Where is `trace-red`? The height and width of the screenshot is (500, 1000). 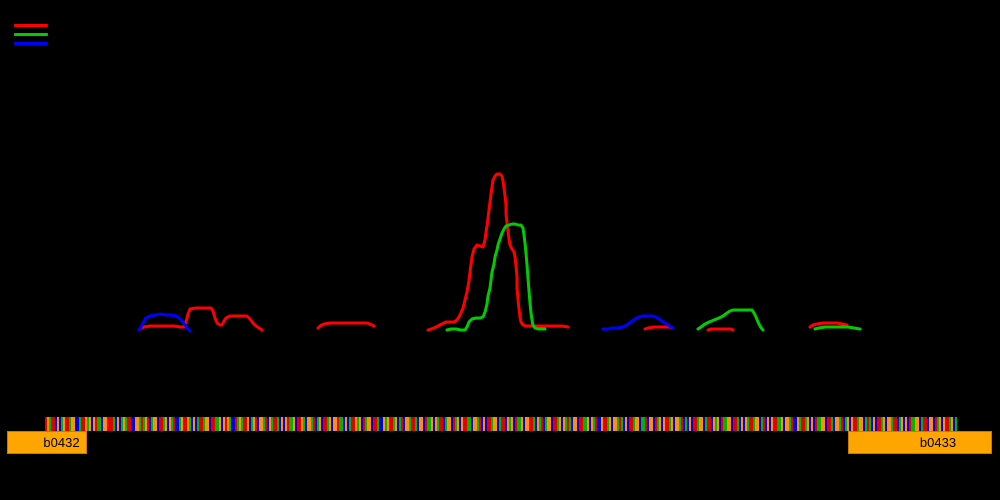 trace-red is located at coordinates (828, 325).